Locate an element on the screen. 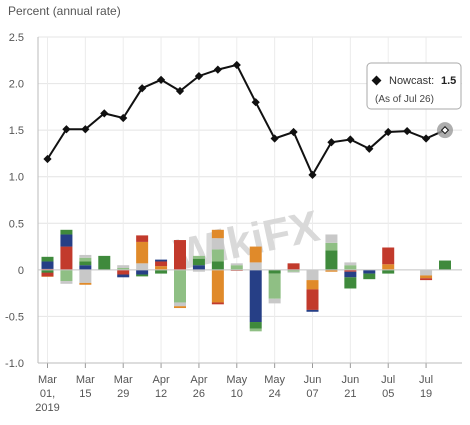  tooltip-label: Nowcast: is located at coordinates (411, 81).